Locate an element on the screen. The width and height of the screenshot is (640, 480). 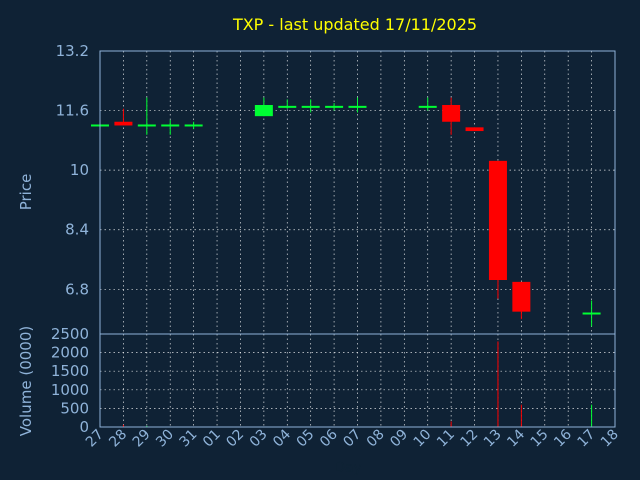
price-y-tick-label: 13.2 is located at coordinates (72, 51).